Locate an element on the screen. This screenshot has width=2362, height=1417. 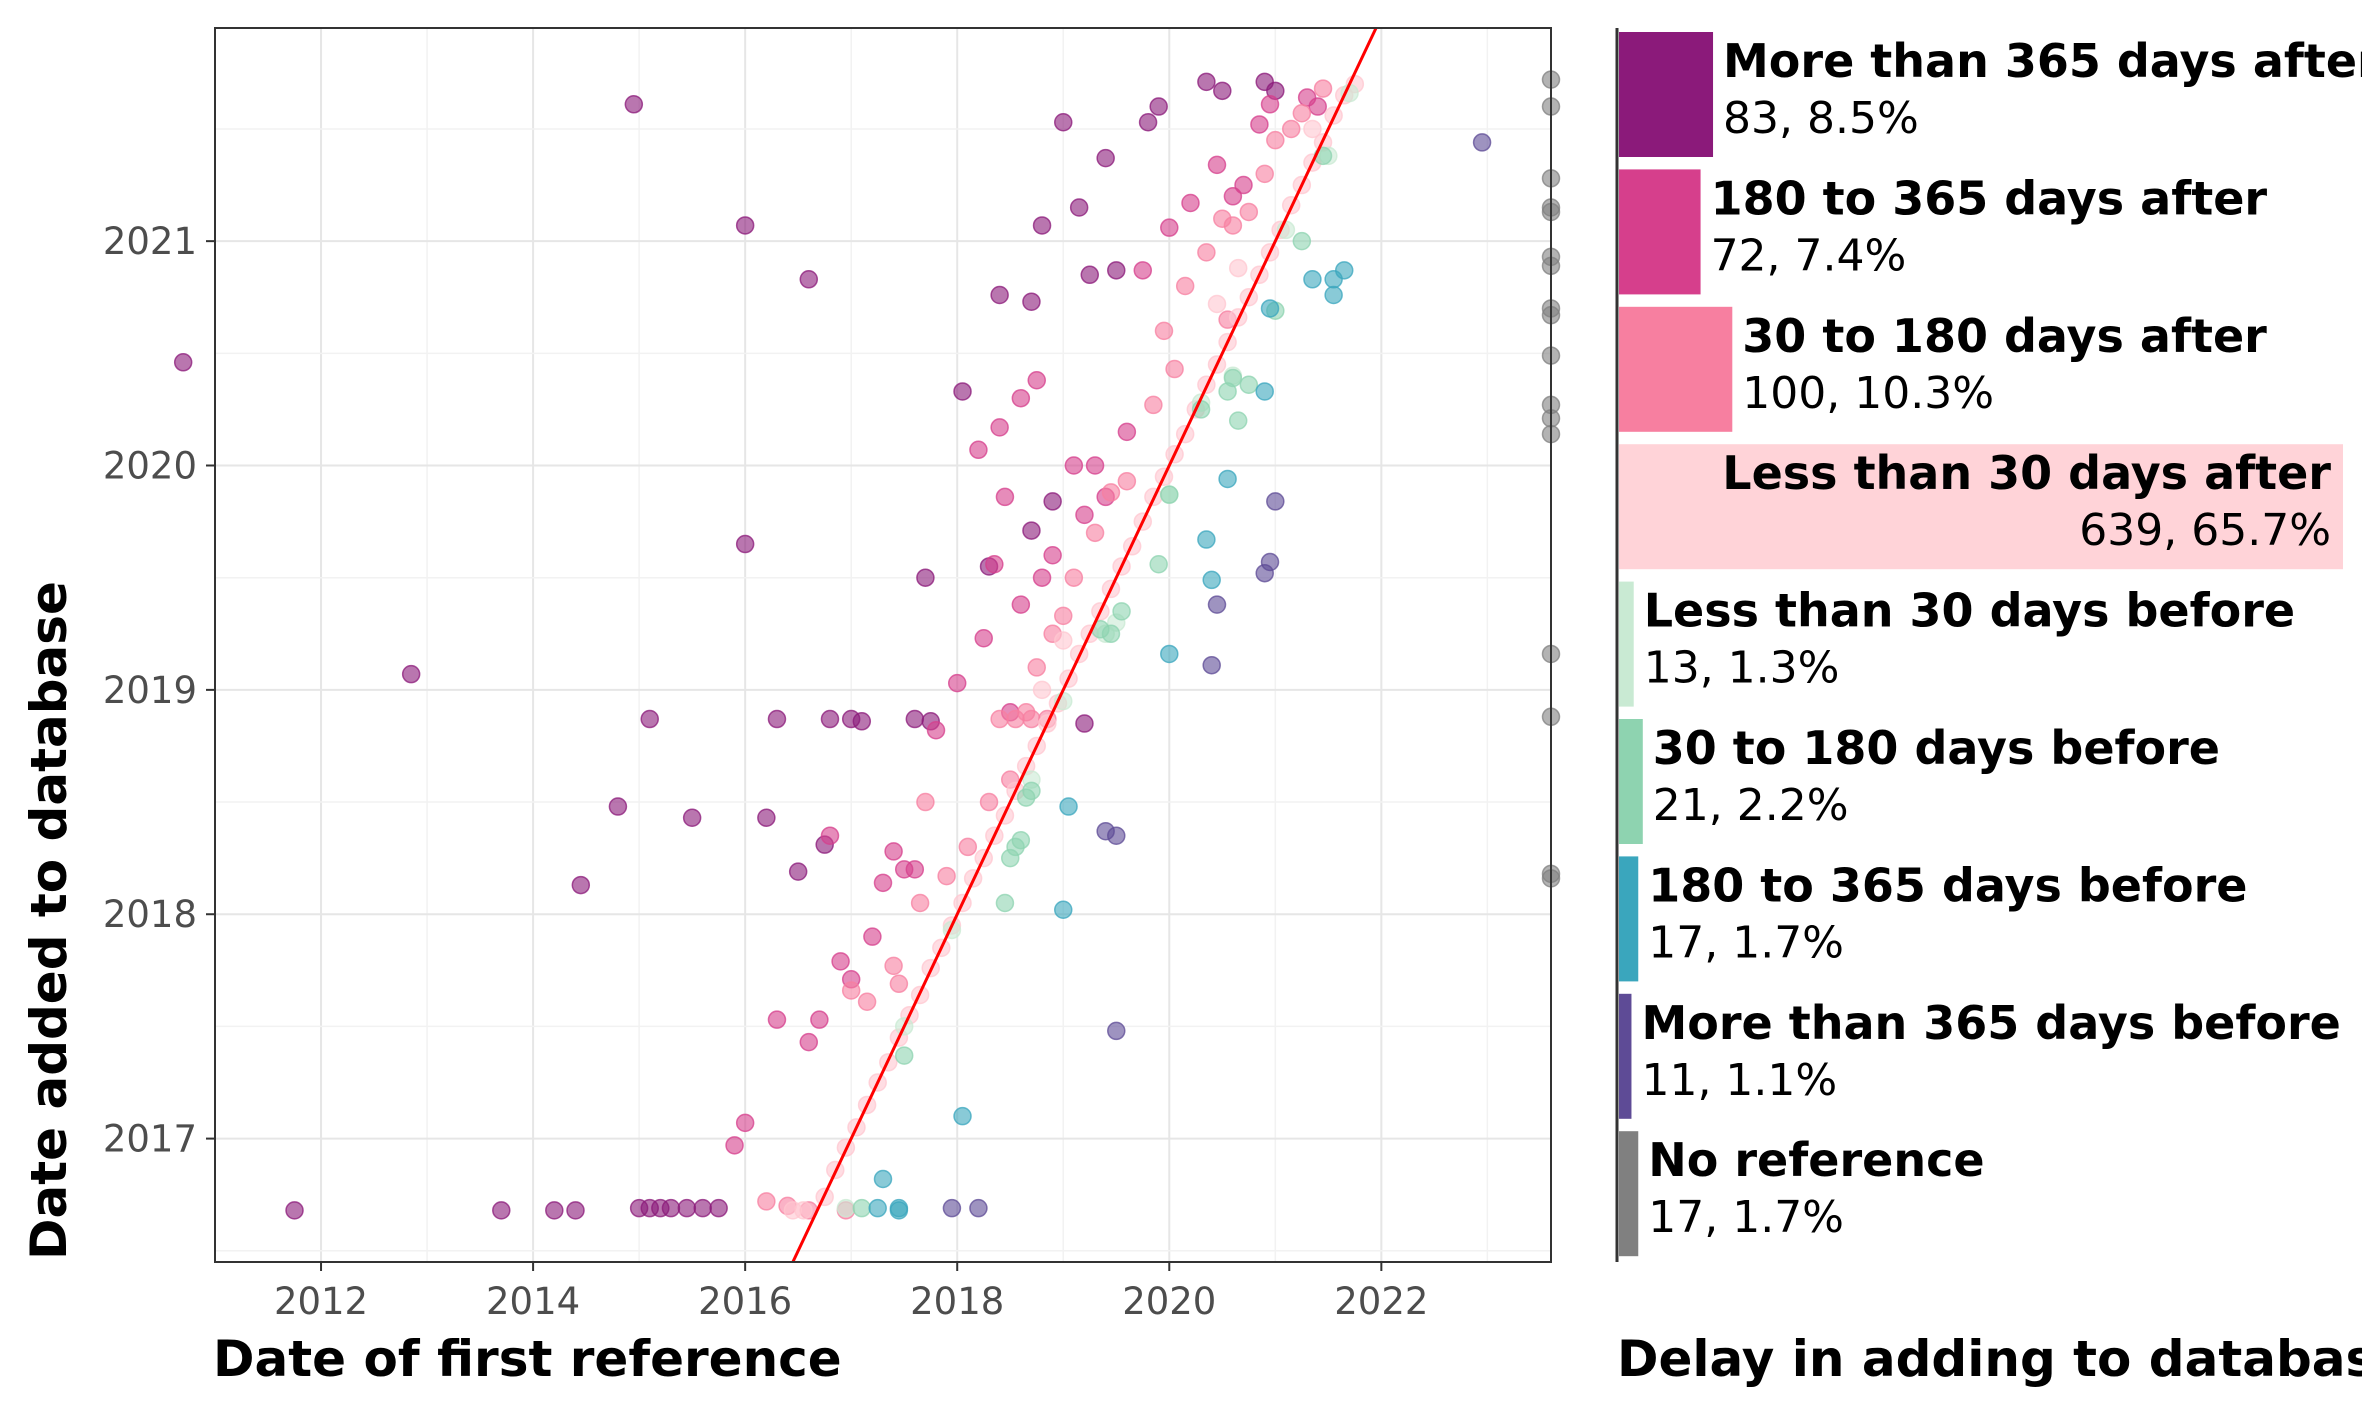
y-tick-label: 2020 is located at coordinates (150, 466).